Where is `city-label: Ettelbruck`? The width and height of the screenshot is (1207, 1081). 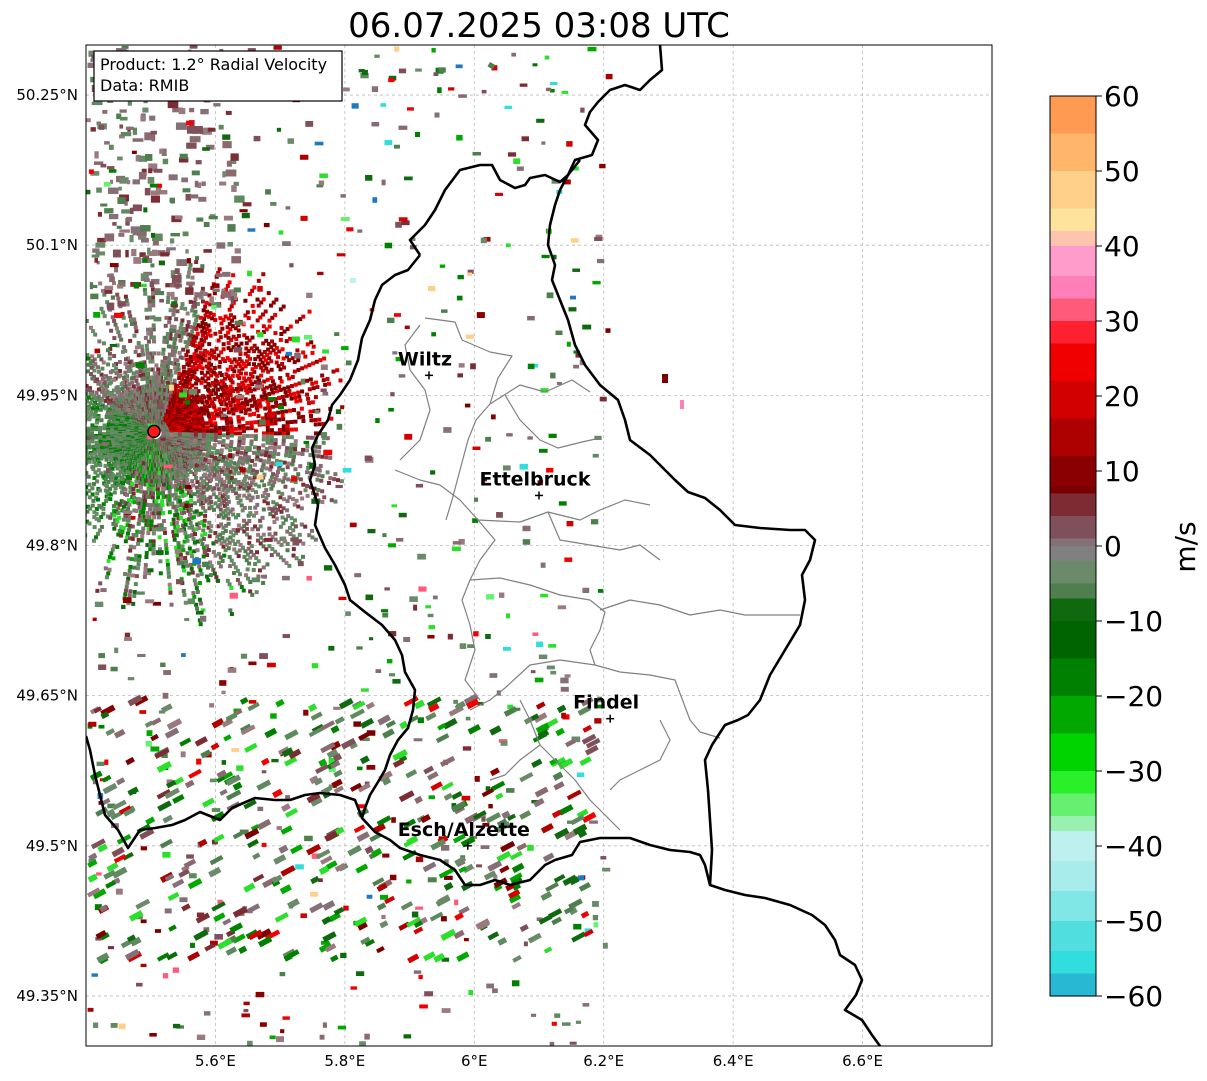 city-label: Ettelbruck is located at coordinates (535, 479).